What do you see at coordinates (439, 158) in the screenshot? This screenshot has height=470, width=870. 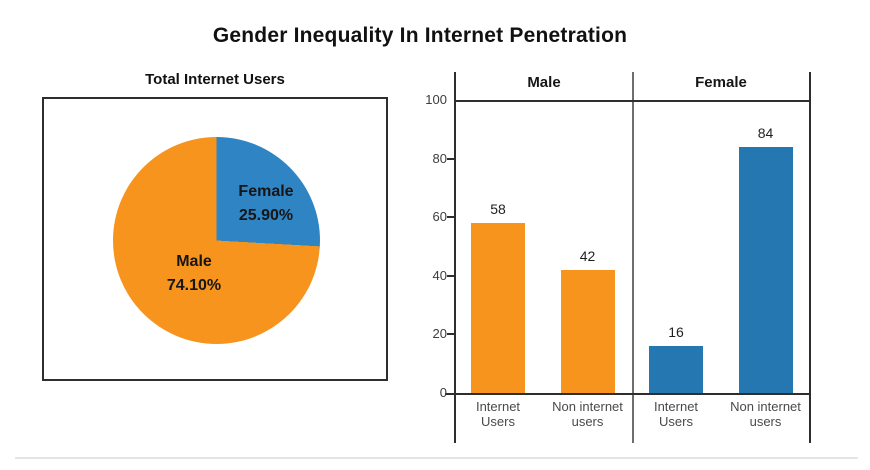 I see `y-axis-tick-label: 80` at bounding box center [439, 158].